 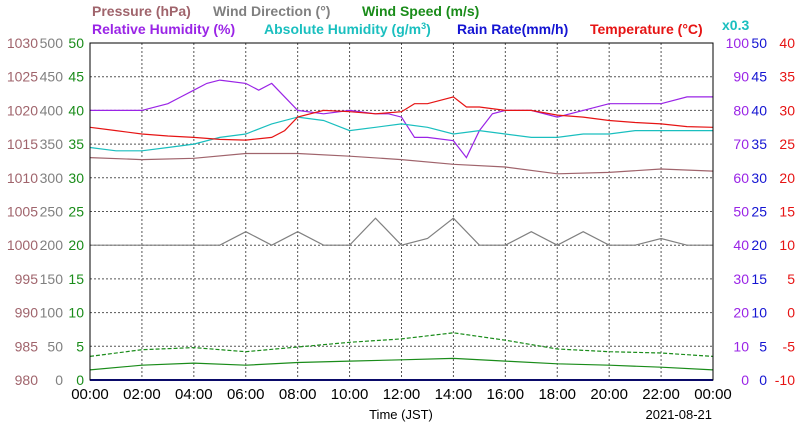 I want to click on y-tick-label-pressure: 1015, so click(x=22, y=144).